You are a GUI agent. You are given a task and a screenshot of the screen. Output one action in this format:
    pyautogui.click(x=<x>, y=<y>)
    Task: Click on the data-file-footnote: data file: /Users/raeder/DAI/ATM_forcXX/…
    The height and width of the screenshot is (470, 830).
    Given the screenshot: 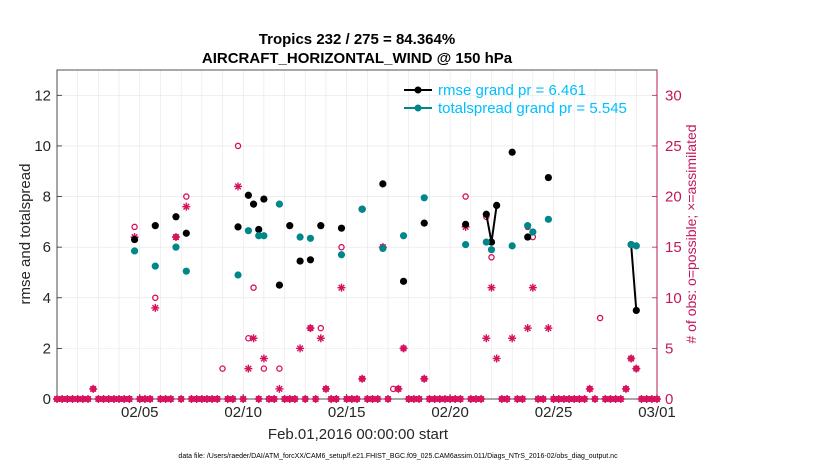 What is the action you would take?
    pyautogui.click(x=398, y=456)
    